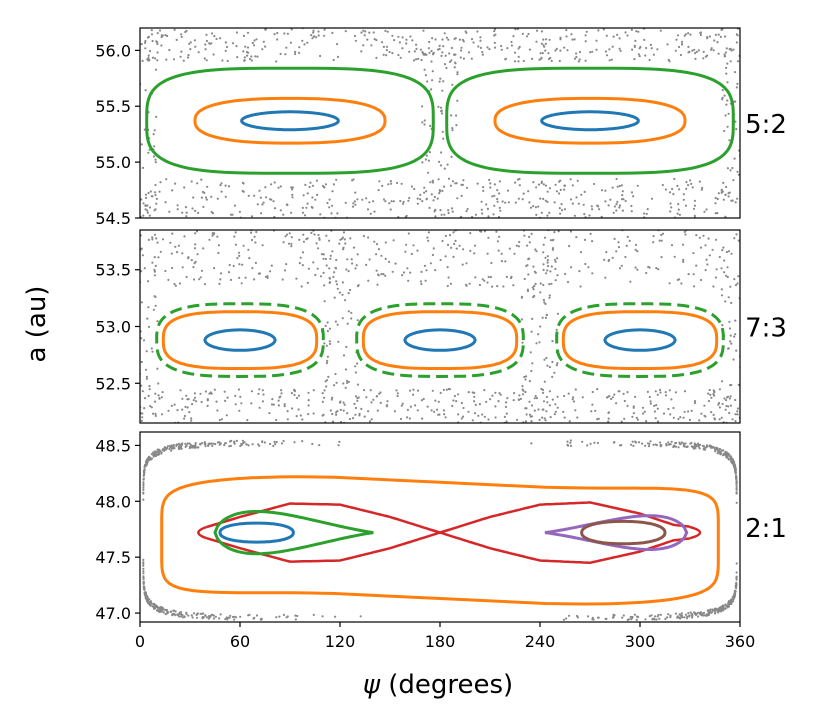 This screenshot has height=709, width=817. What do you see at coordinates (440, 340) in the screenshot?
I see `orbit-curve` at bounding box center [440, 340].